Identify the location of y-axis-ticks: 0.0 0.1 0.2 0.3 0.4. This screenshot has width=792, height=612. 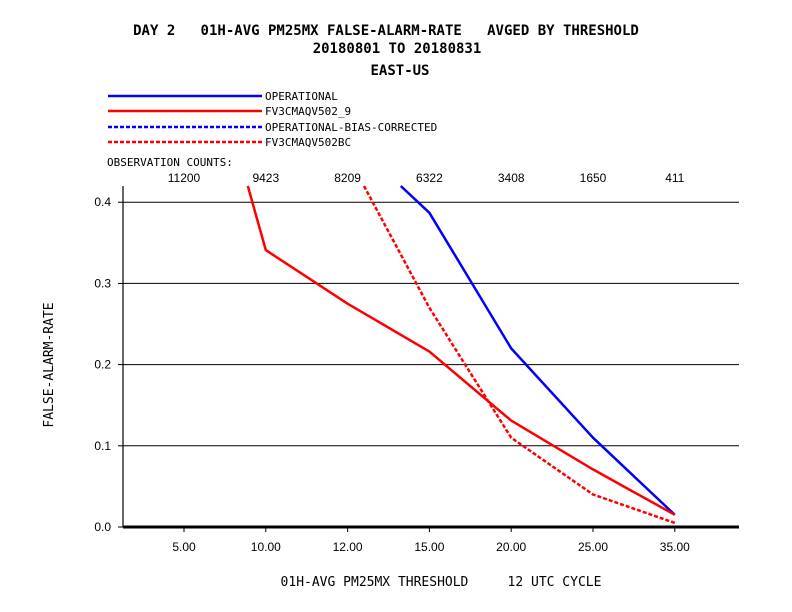
(108, 364).